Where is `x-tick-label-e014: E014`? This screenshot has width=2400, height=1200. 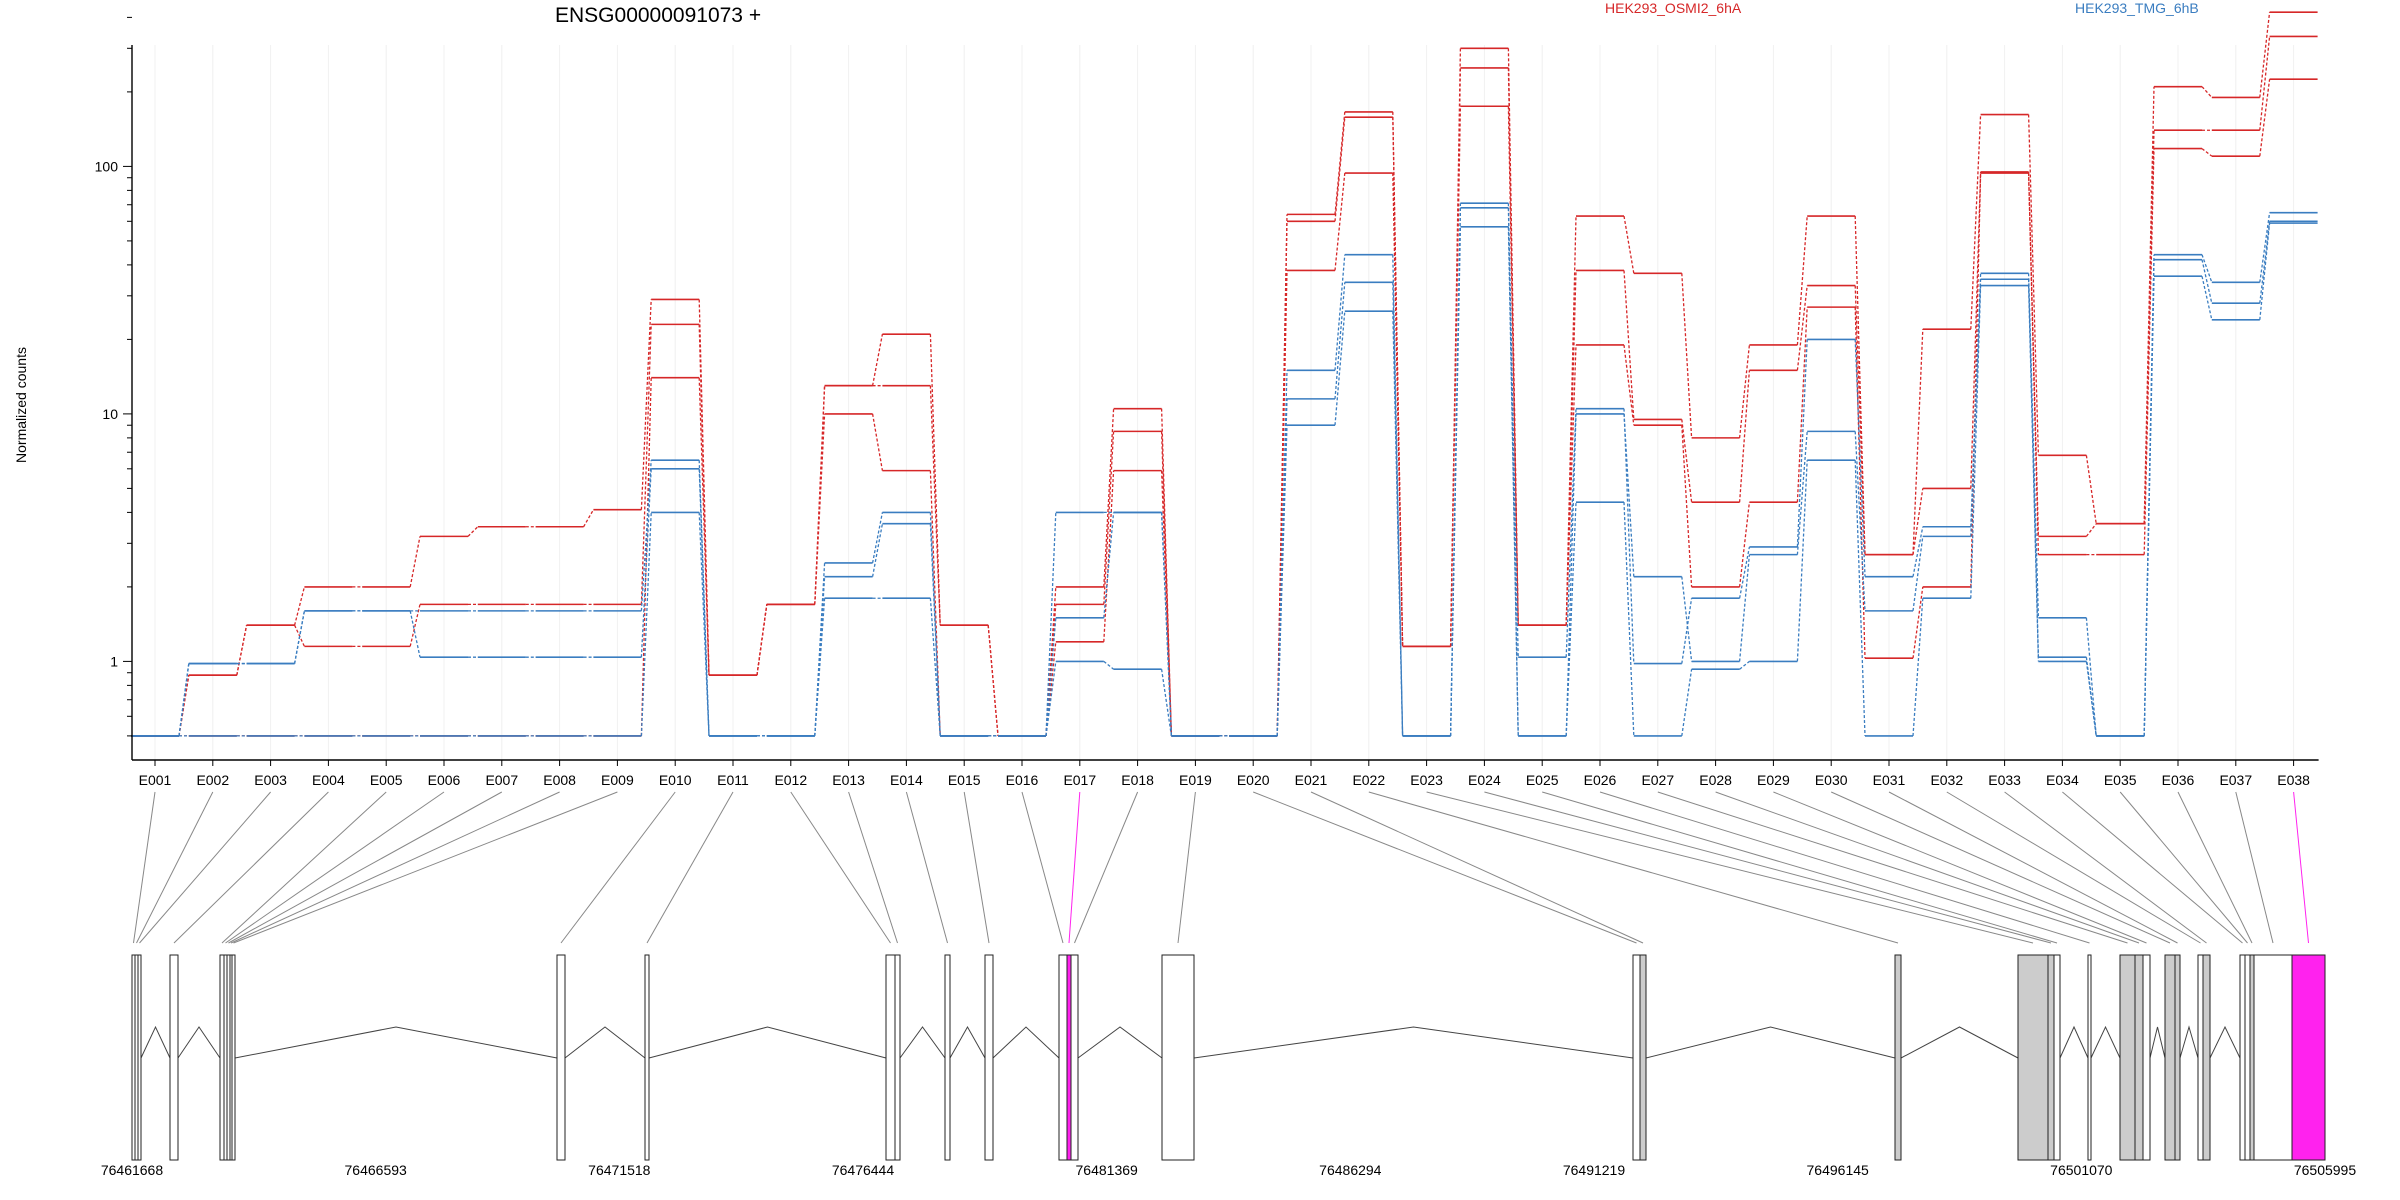 x-tick-label-e014: E014 is located at coordinates (906, 780).